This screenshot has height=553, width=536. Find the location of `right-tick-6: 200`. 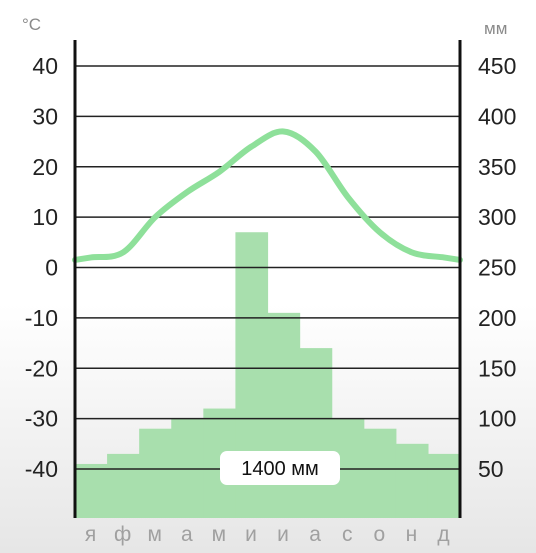

right-tick-6: 200 is located at coordinates (497, 318).